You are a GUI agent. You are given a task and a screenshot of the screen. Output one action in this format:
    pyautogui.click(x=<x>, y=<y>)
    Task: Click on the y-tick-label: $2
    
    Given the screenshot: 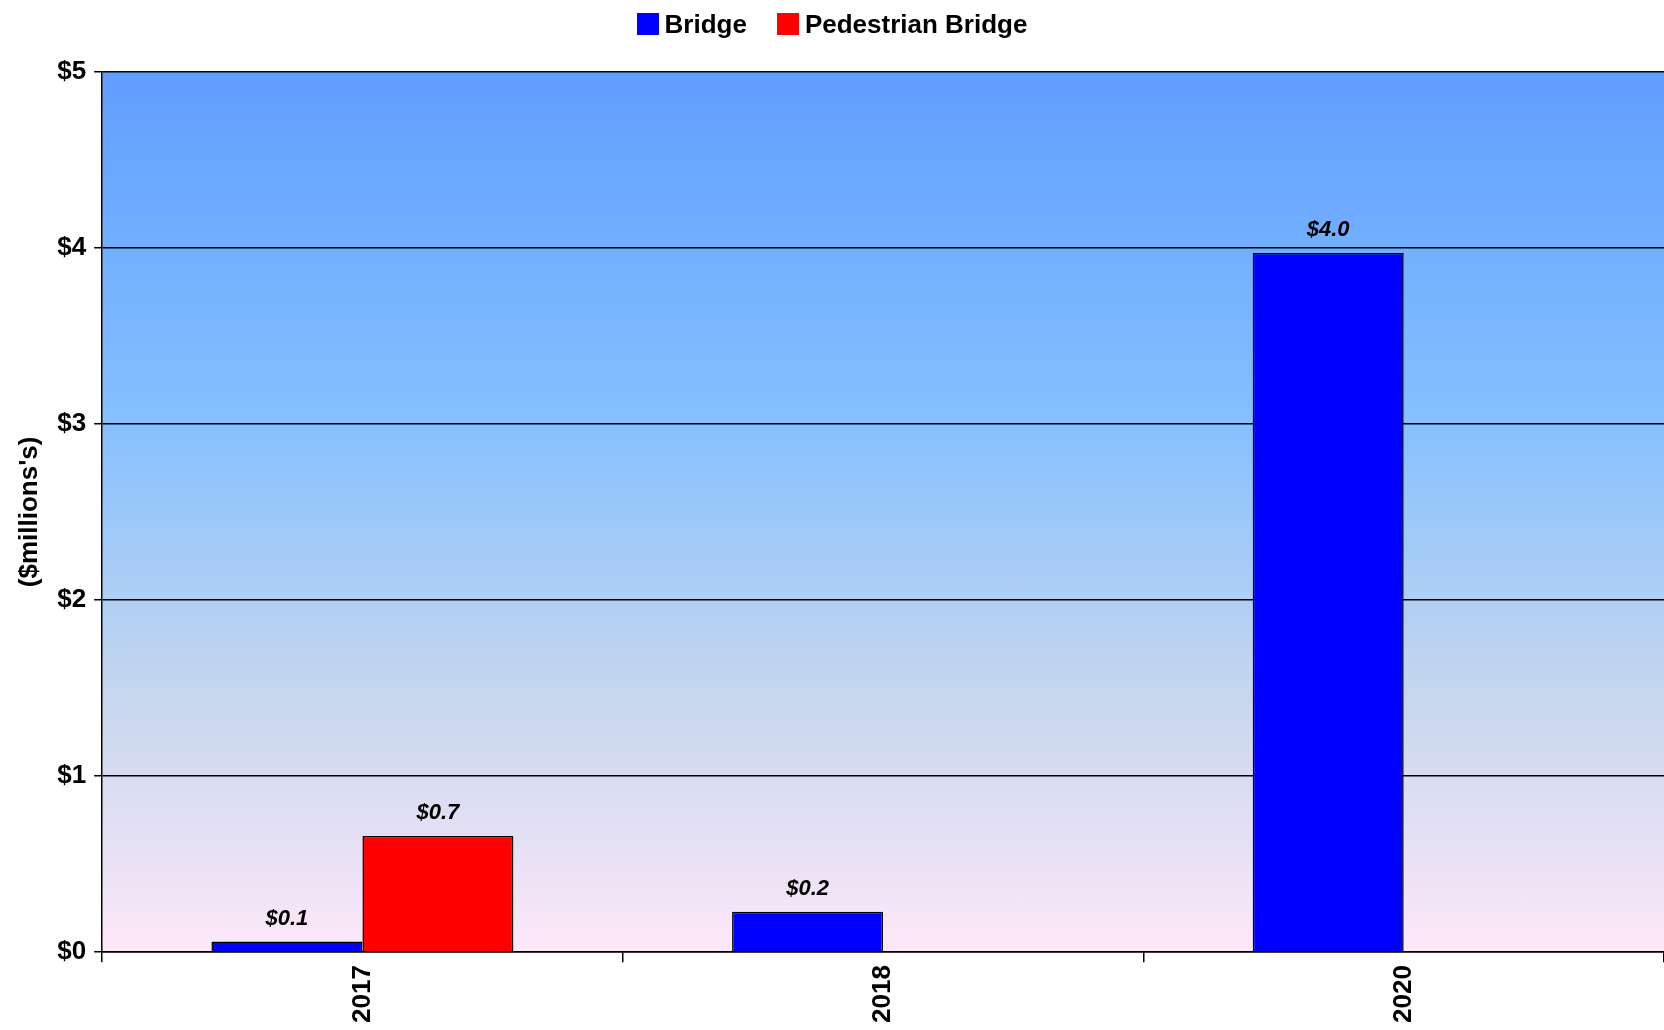 What is the action you would take?
    pyautogui.click(x=72, y=598)
    